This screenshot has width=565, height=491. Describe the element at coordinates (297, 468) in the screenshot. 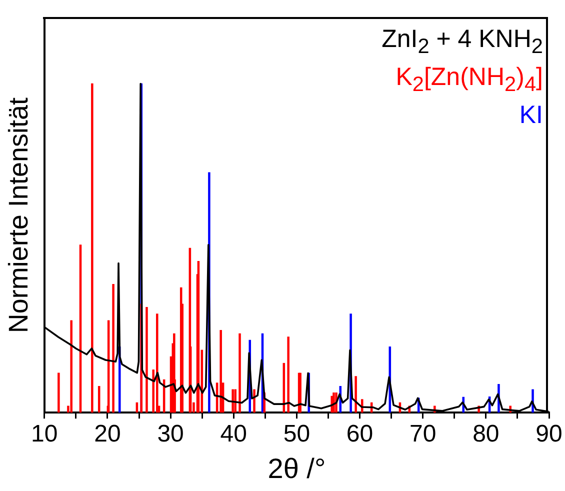

I see `x-axis-title: 2θ /°` at that location.